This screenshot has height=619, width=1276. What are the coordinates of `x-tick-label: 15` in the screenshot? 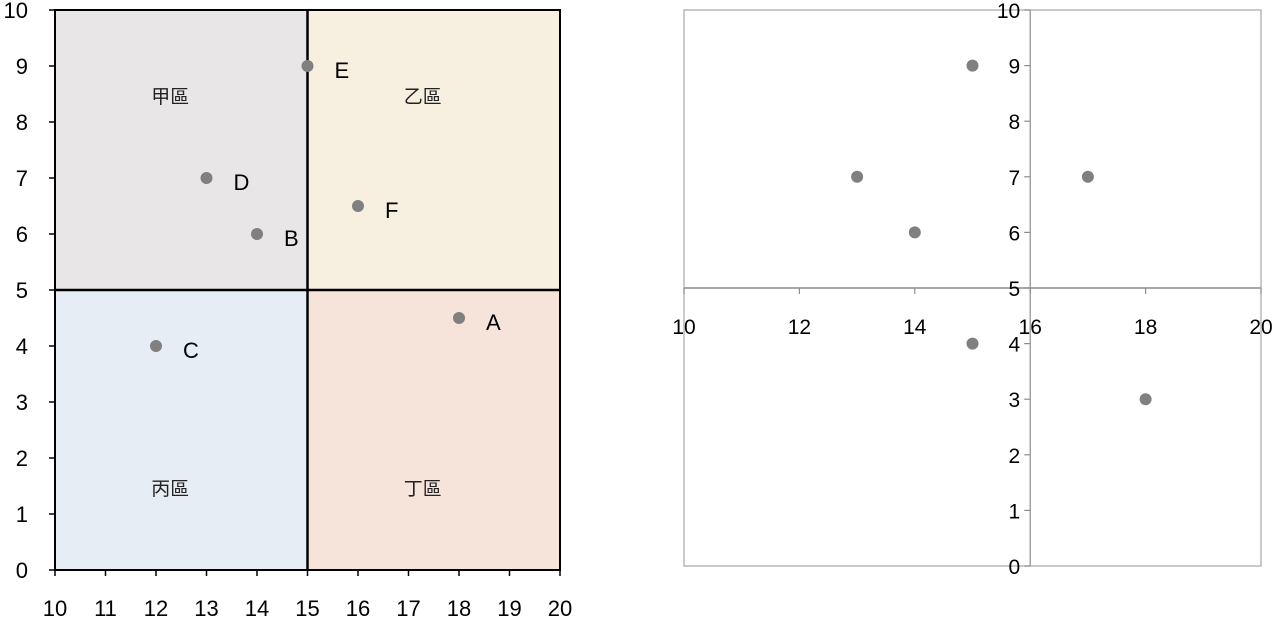 It's located at (307, 607).